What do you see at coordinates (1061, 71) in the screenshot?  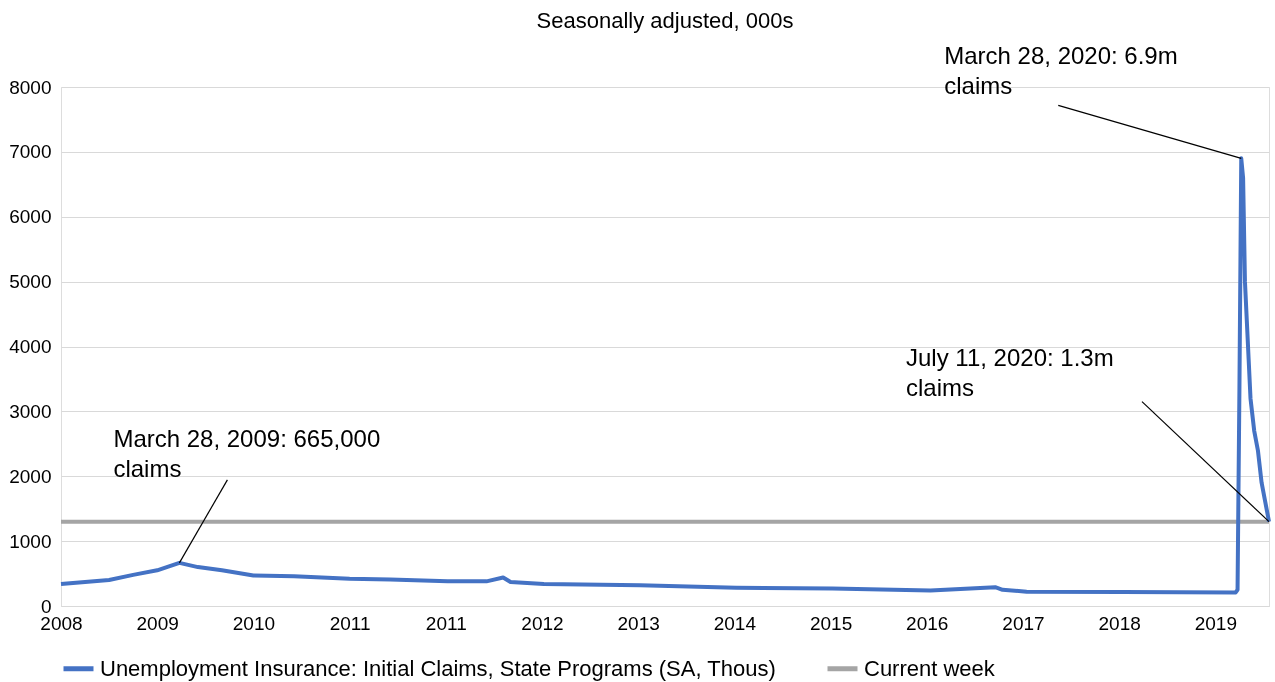 I see `annotation: March 28, 2020: 6.9m claims` at bounding box center [1061, 71].